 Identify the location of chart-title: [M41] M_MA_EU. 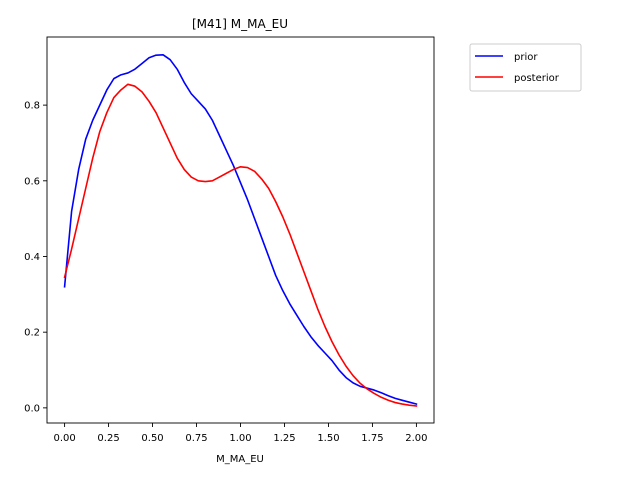
(240, 24).